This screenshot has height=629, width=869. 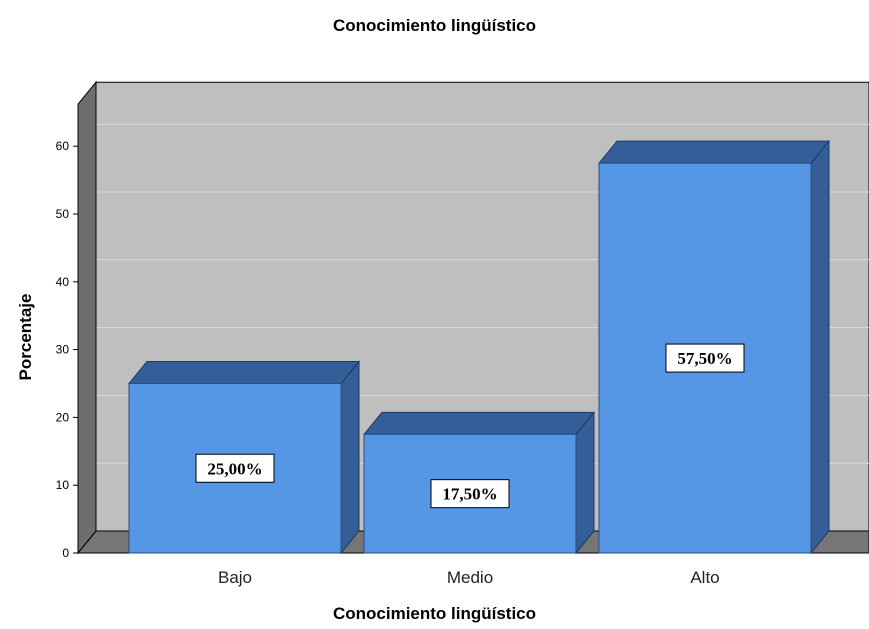 I want to click on y-tick-label: 0, so click(x=65, y=553).